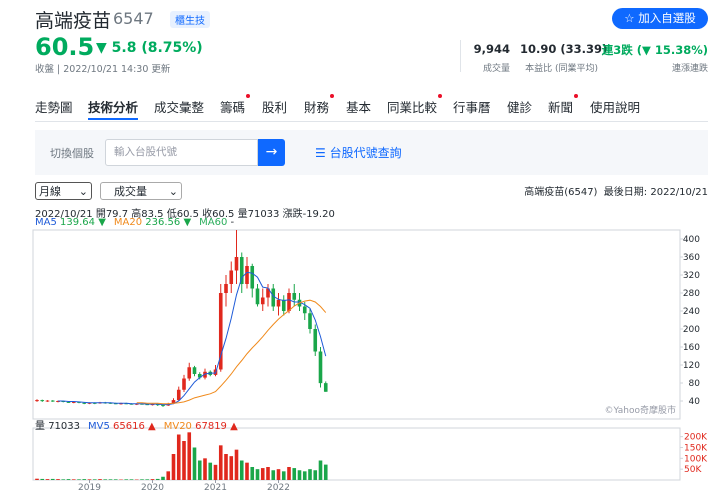 The width and height of the screenshot is (720, 490). I want to click on tab: 使用說明, so click(615, 106).